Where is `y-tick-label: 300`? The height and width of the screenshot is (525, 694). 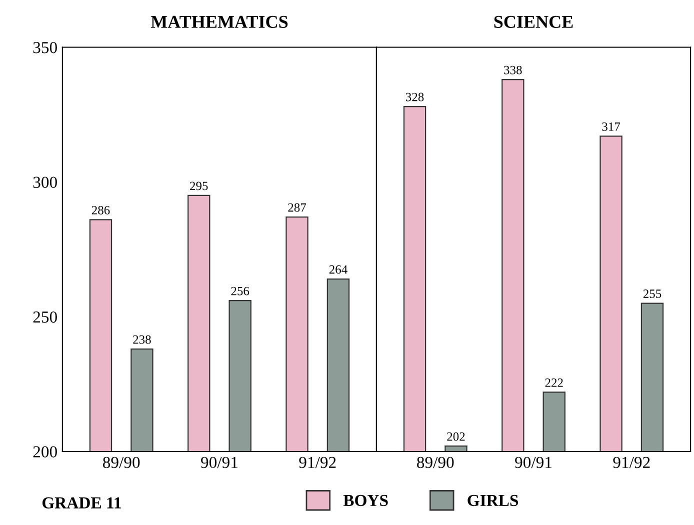 y-tick-label: 300 is located at coordinates (45, 182).